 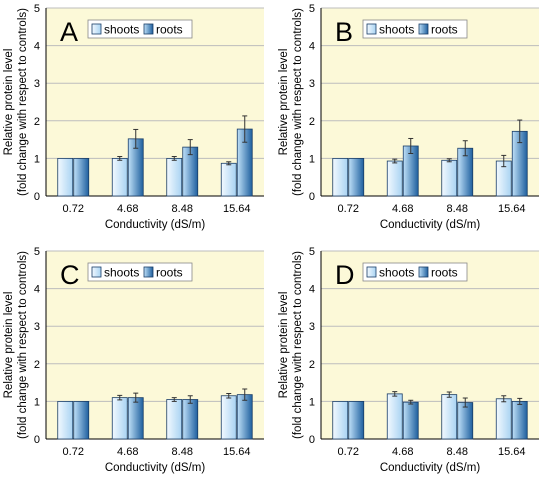 I want to click on panel-letter: C, so click(x=70, y=275).